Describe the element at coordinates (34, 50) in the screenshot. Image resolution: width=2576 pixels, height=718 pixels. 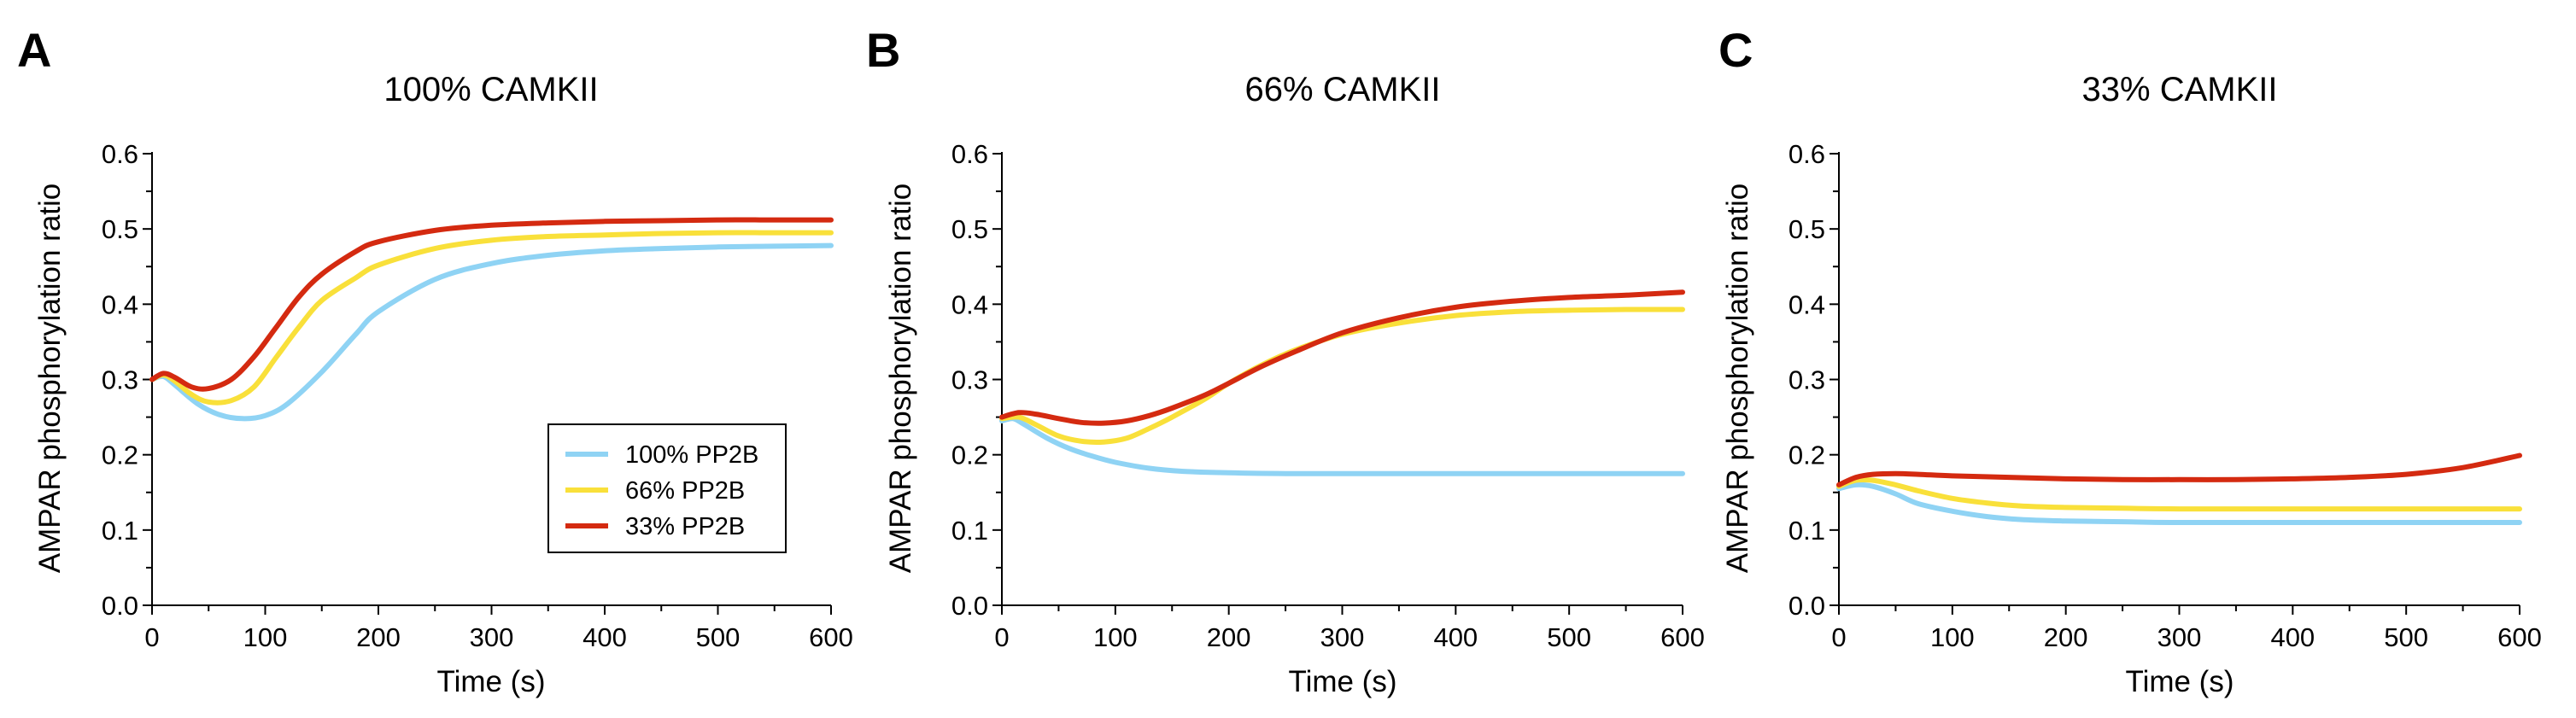
I see `panel-letter-a: A` at that location.